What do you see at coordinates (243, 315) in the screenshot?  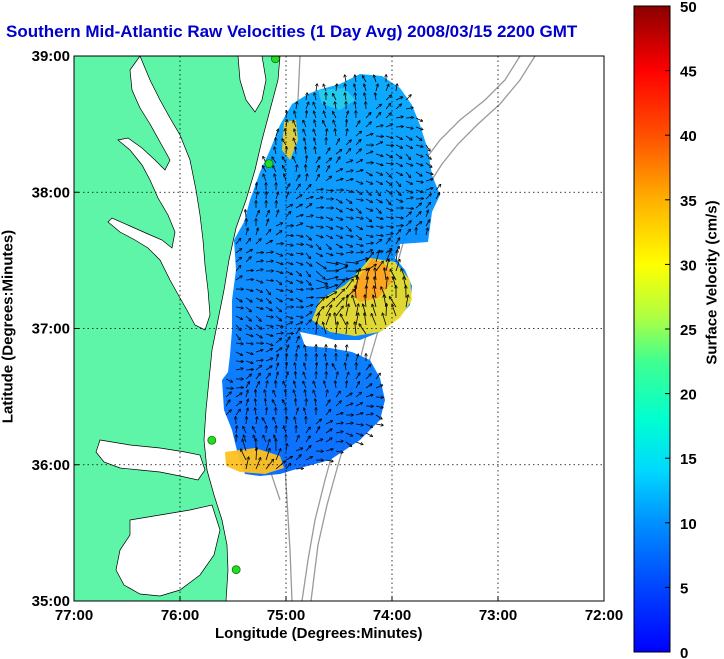 I see `hf-radar-stations` at bounding box center [243, 315].